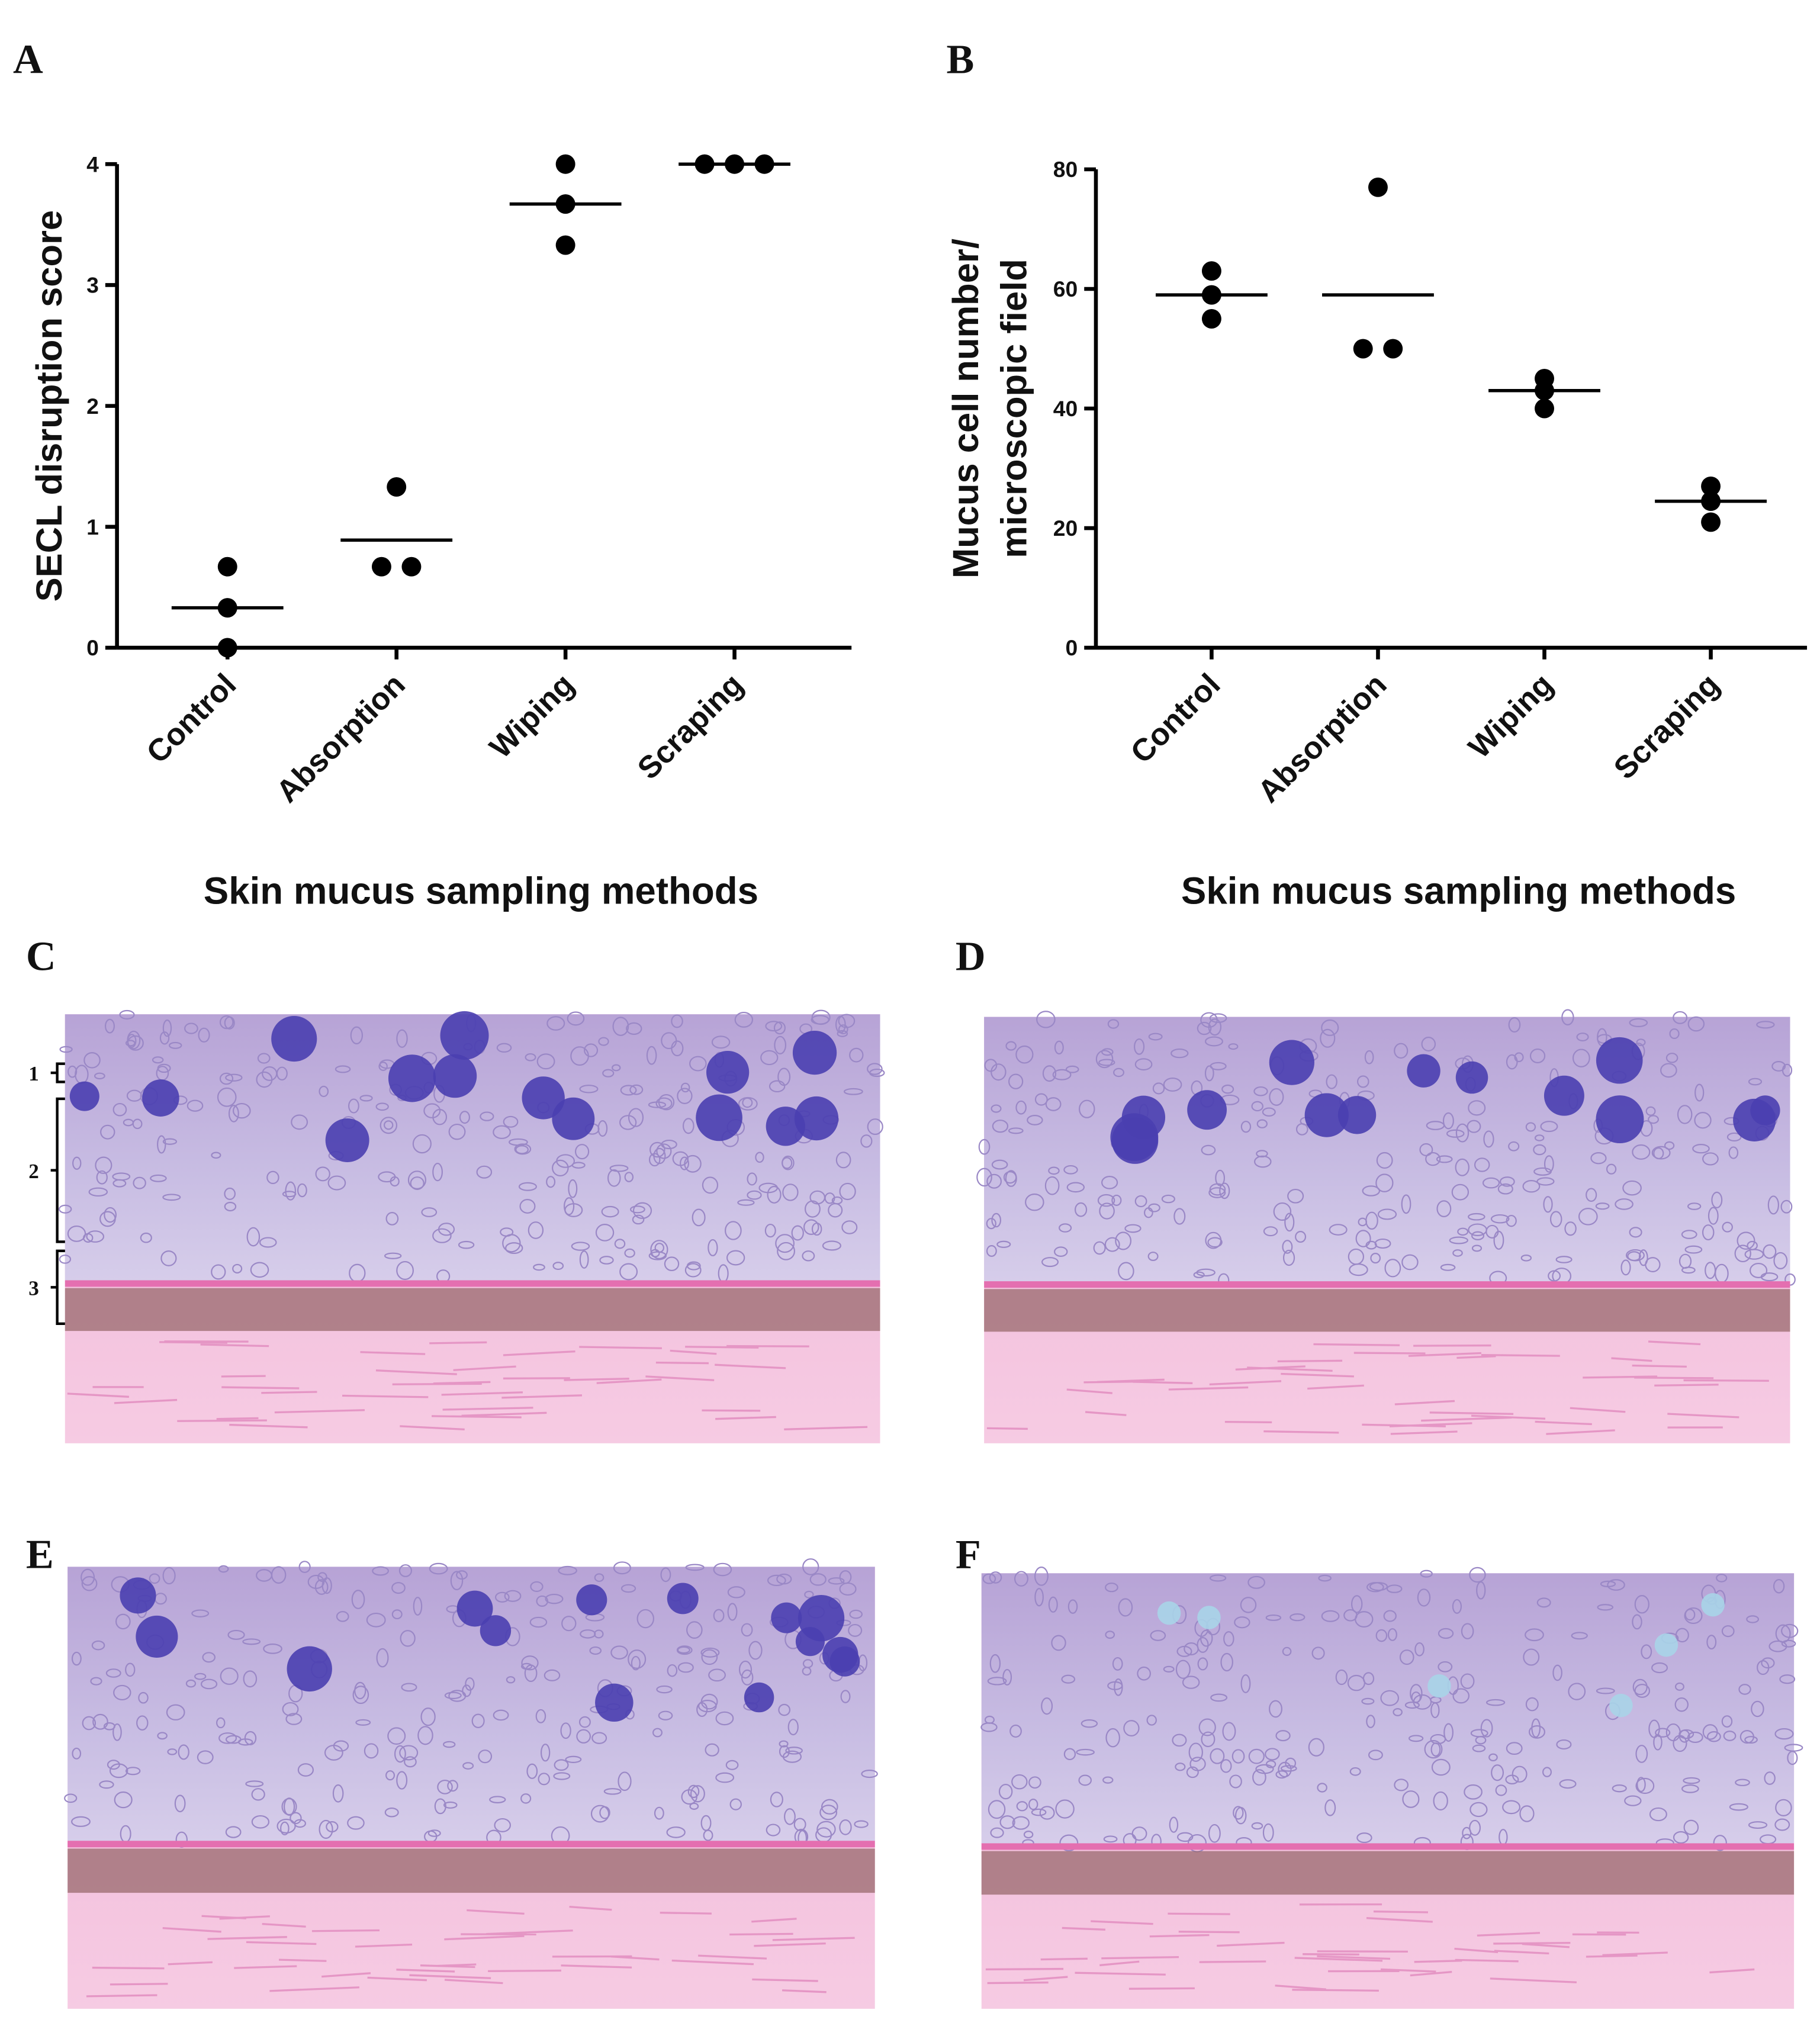  I want to click on y-tick-label: 0, so click(93, 647).